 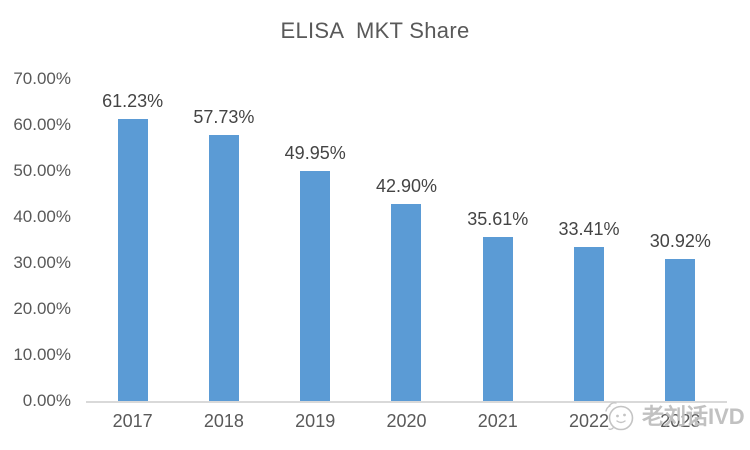 I want to click on y-tick-label-50.00%: 50.00%, so click(x=42, y=170).